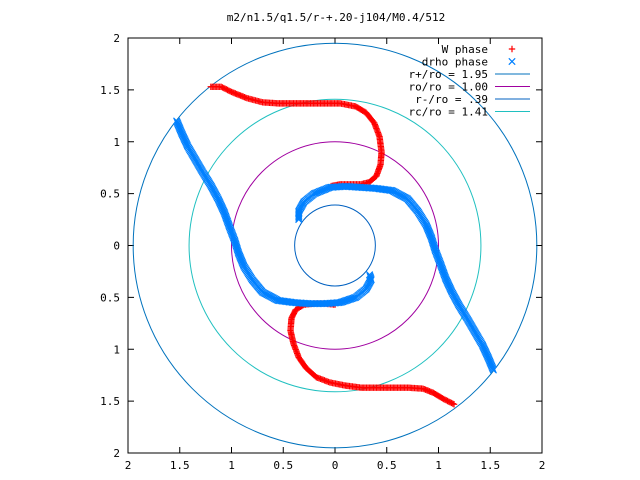 The height and width of the screenshot is (480, 640). Describe the element at coordinates (448, 87) in the screenshot. I see `legend-label: ro/ro = 1.00` at that location.